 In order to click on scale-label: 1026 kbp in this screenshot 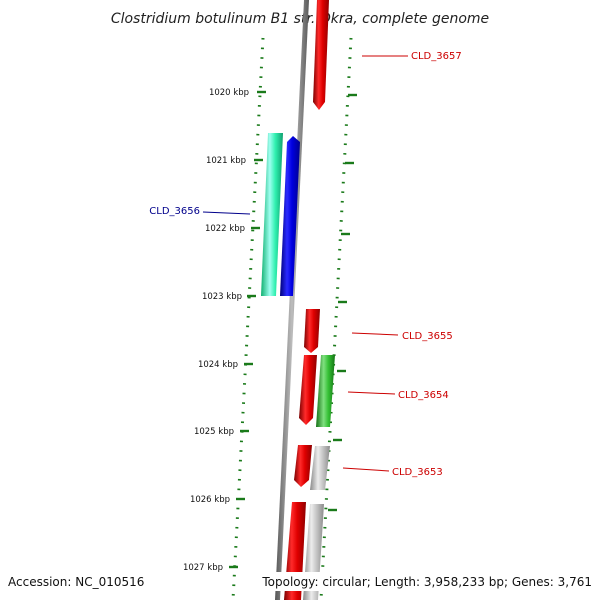, I will do `click(210, 500)`.